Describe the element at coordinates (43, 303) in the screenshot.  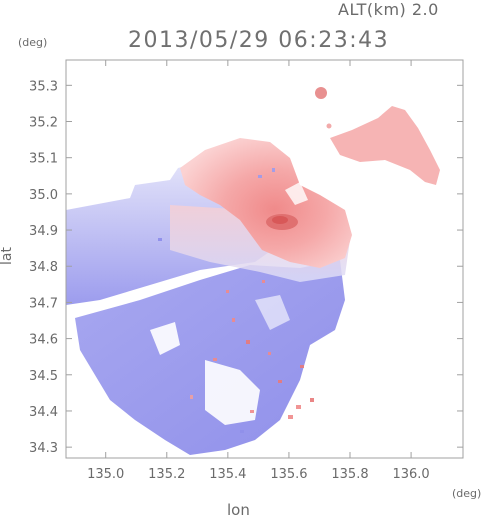
I see `y-tick-label: 34.7` at that location.